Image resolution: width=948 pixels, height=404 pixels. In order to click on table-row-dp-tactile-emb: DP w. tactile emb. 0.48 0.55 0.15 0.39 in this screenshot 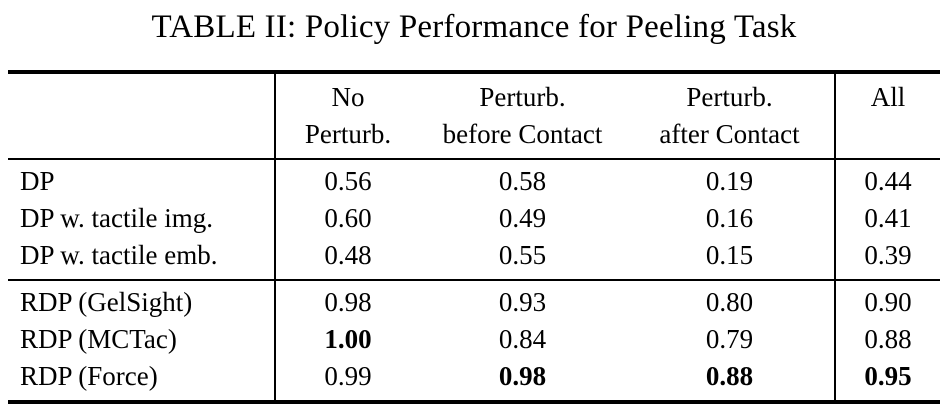, I will do `click(474, 258)`.